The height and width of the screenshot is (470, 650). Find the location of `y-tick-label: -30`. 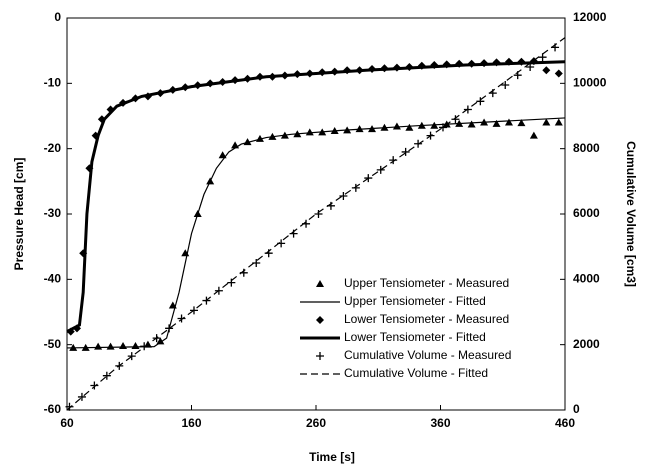

y-tick-label: -30 is located at coordinates (53, 213).